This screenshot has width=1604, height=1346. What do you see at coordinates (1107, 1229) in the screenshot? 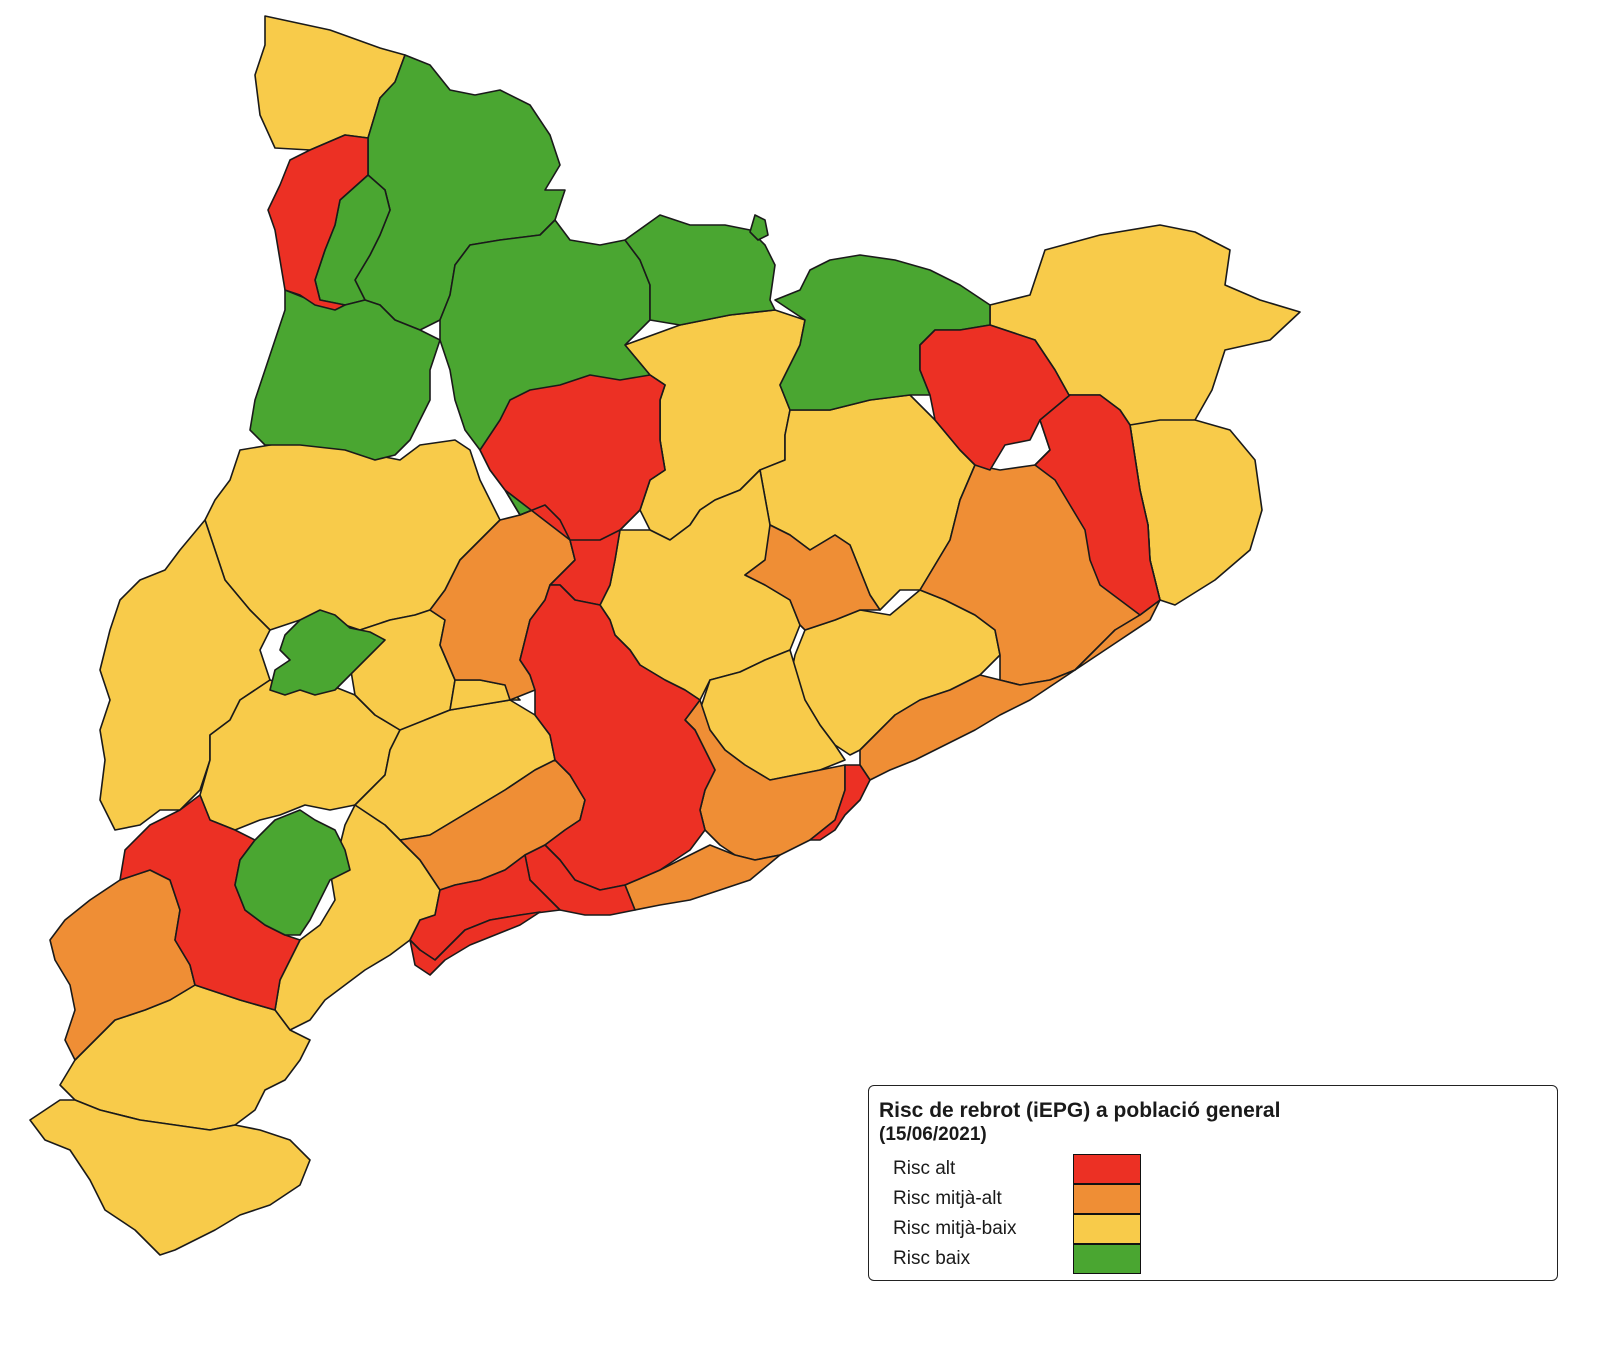
I see `legend-swatch-mitja-baix` at bounding box center [1107, 1229].